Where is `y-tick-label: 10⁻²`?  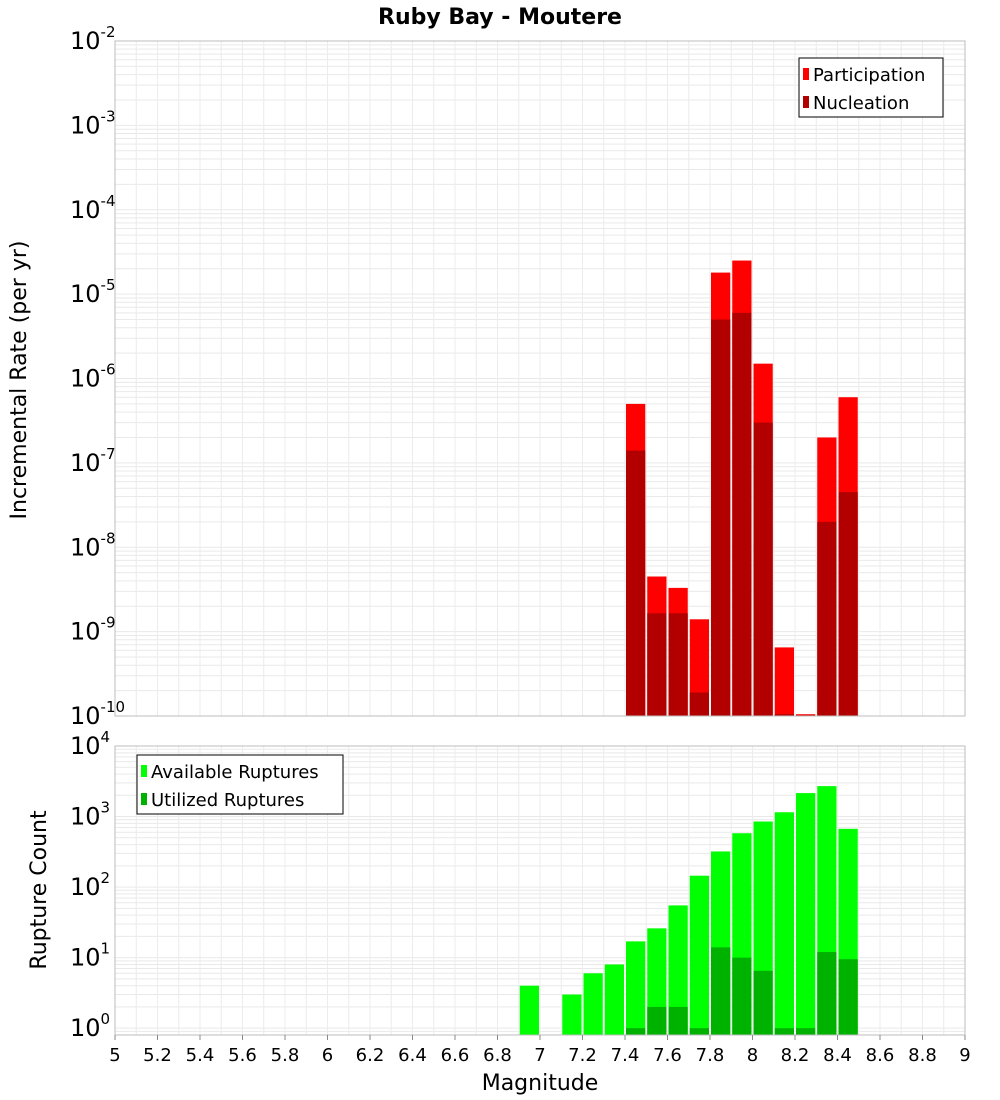 y-tick-label: 10⁻² is located at coordinates (93, 39).